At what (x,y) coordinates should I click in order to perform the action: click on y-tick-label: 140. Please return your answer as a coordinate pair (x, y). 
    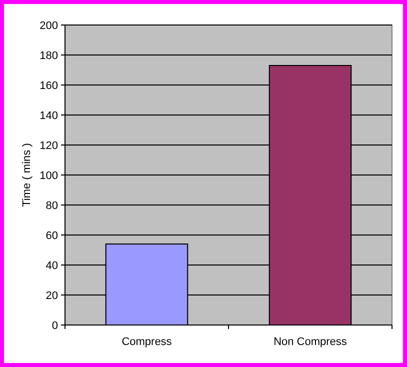
    Looking at the image, I should click on (49, 116).